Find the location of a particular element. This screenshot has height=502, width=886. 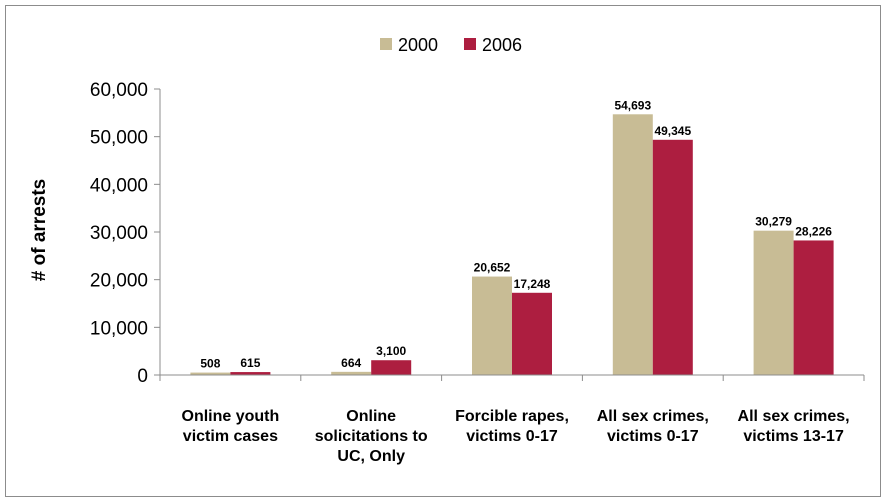

data-label-2000: 54,693 is located at coordinates (632, 105).